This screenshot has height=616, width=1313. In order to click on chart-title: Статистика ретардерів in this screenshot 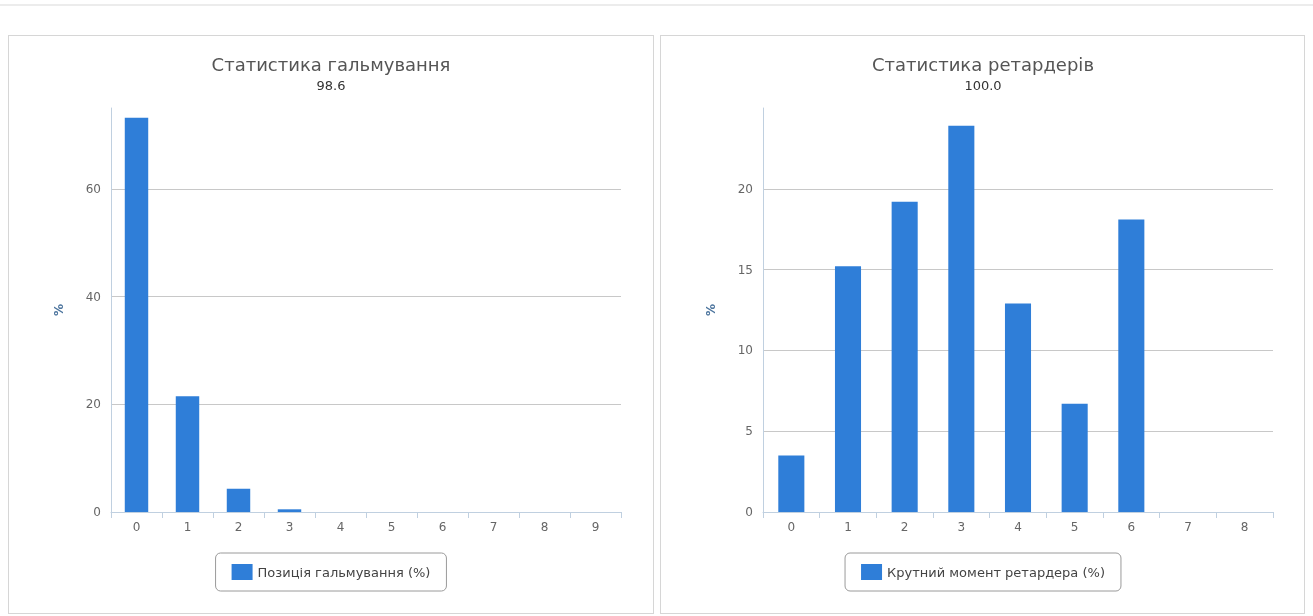, I will do `click(982, 64)`.